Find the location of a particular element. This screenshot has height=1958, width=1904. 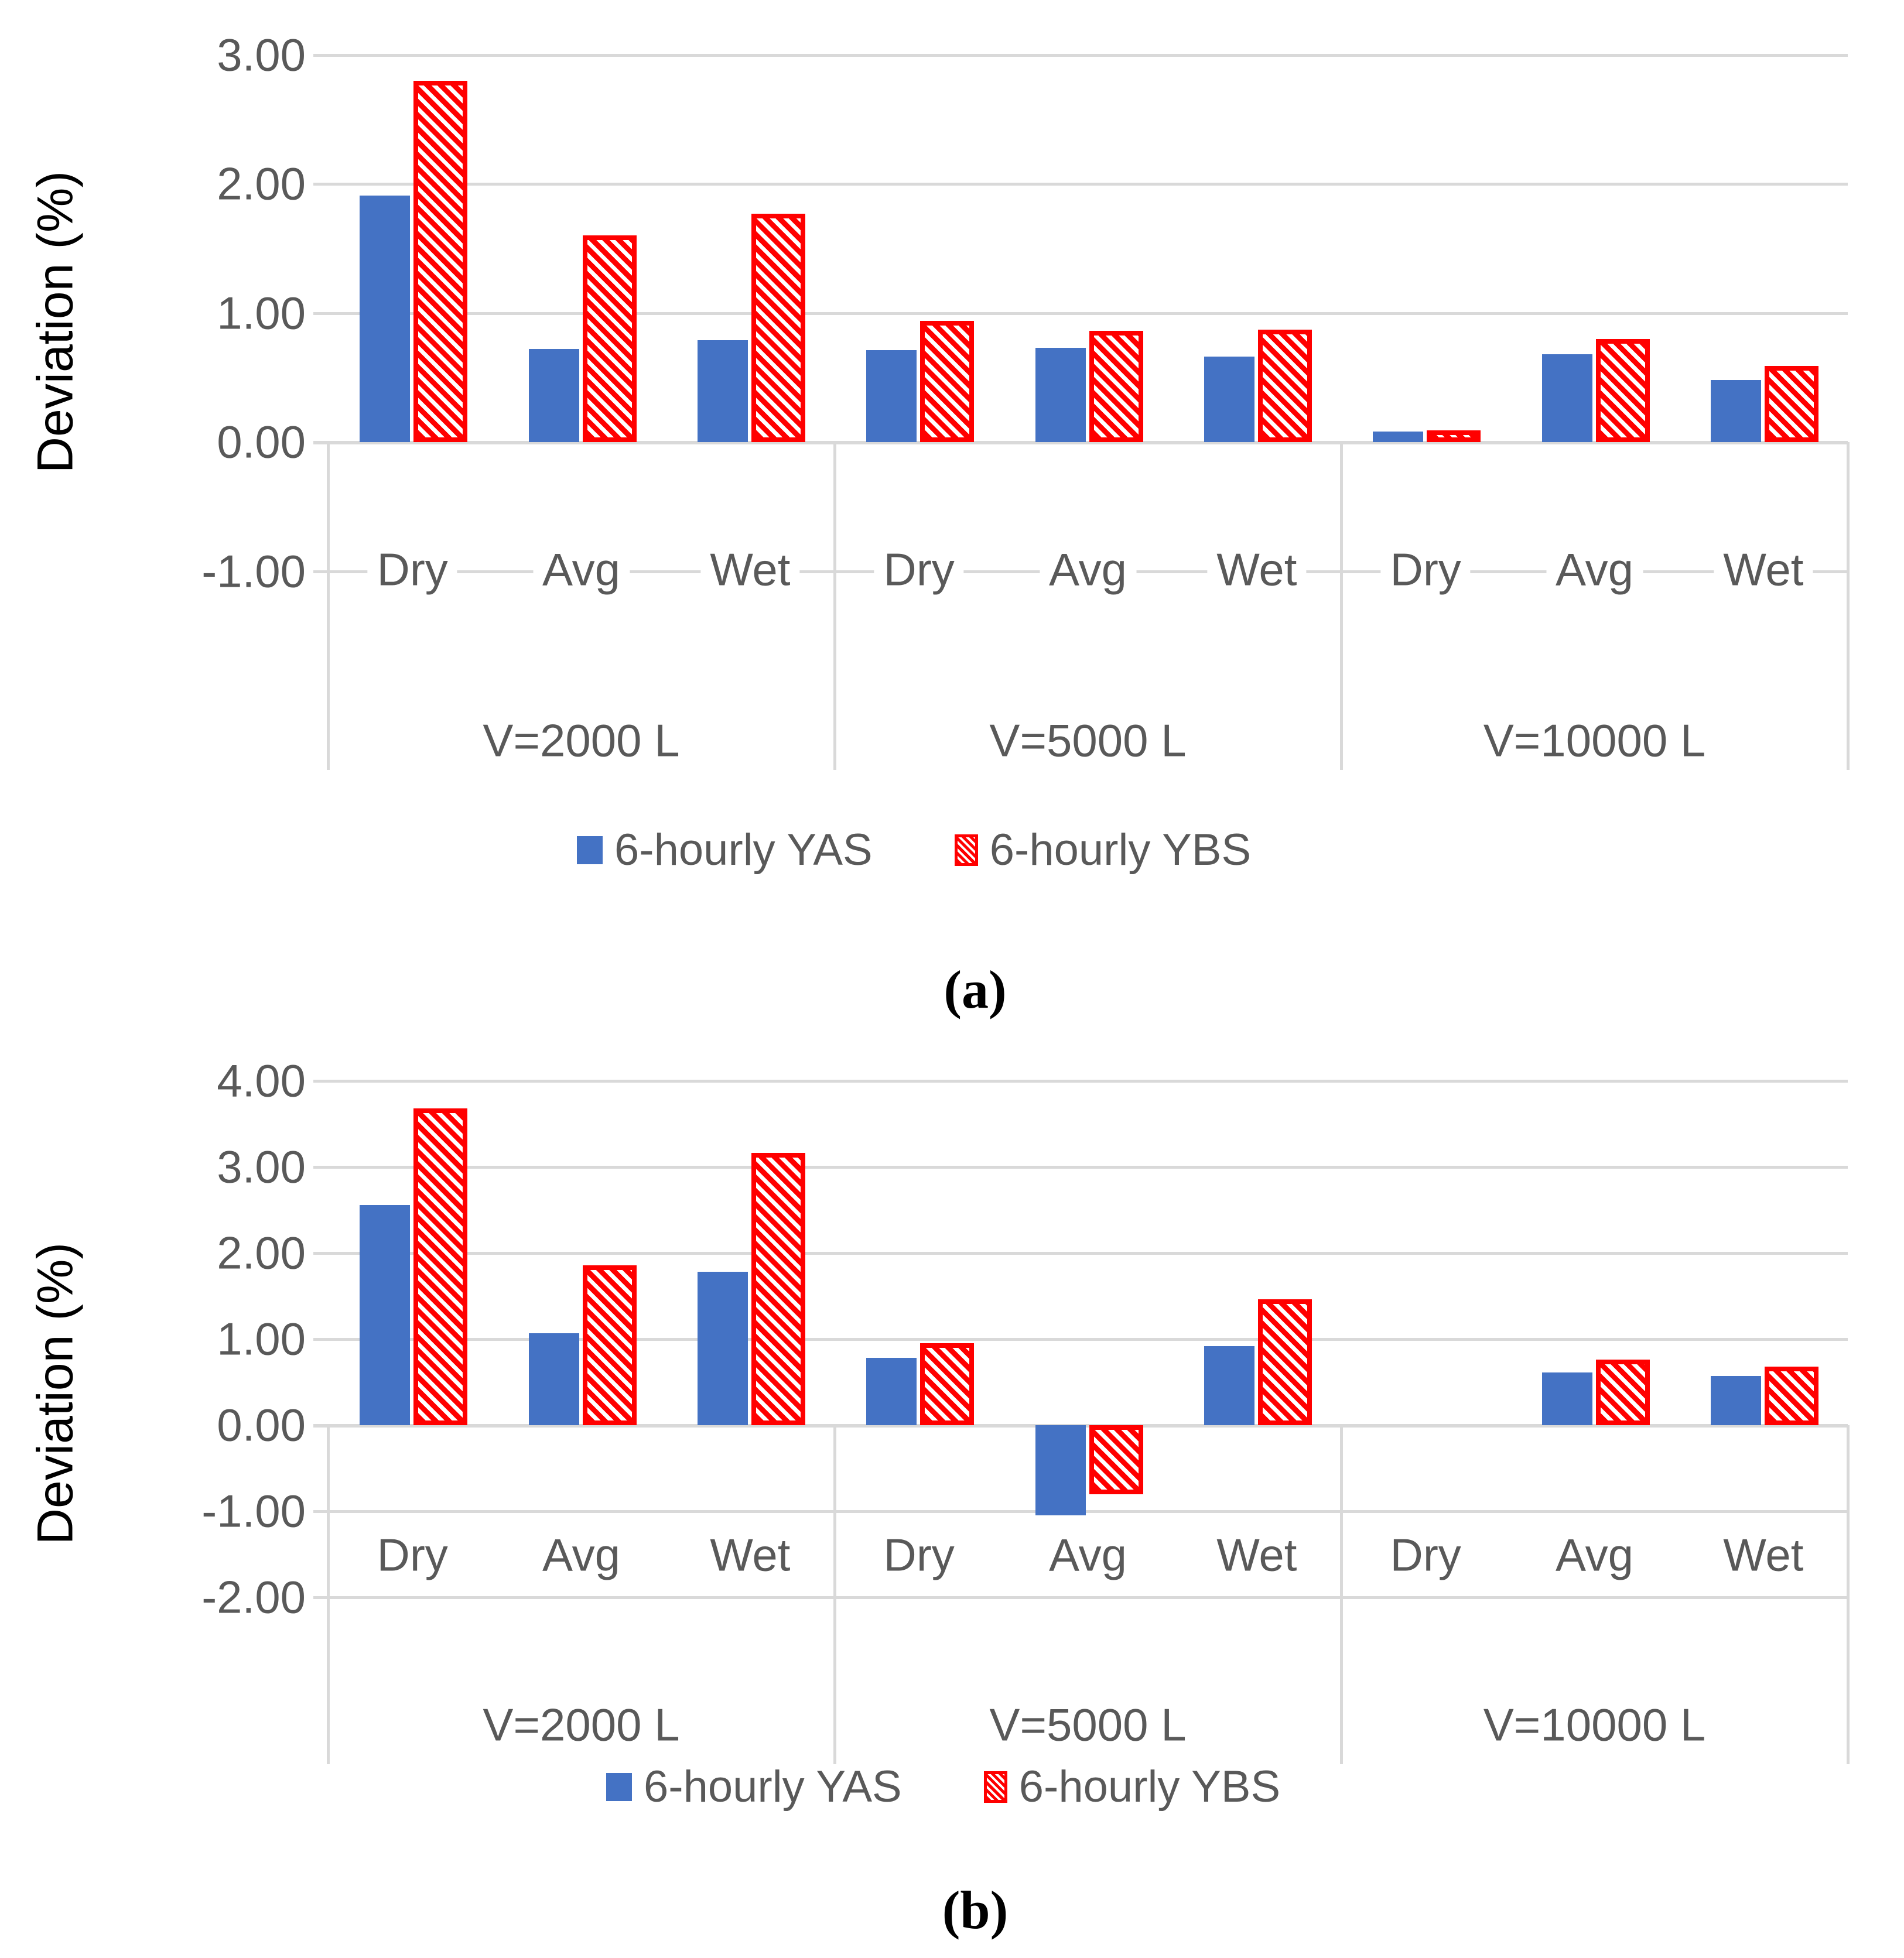

gridline-y--2.00 is located at coordinates (1080, 1597).